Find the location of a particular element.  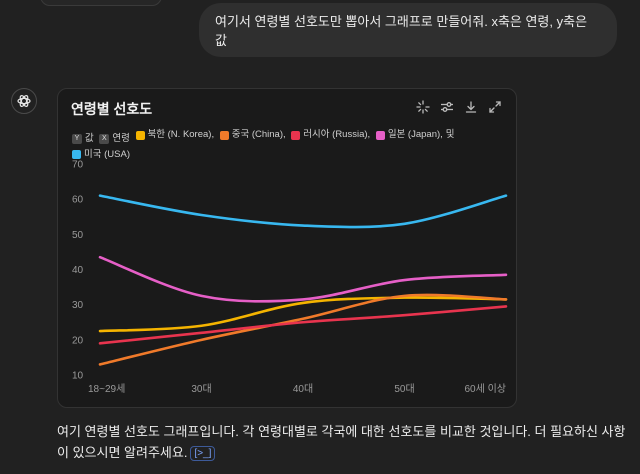

y-tick-label-10: 10 is located at coordinates (78, 376).